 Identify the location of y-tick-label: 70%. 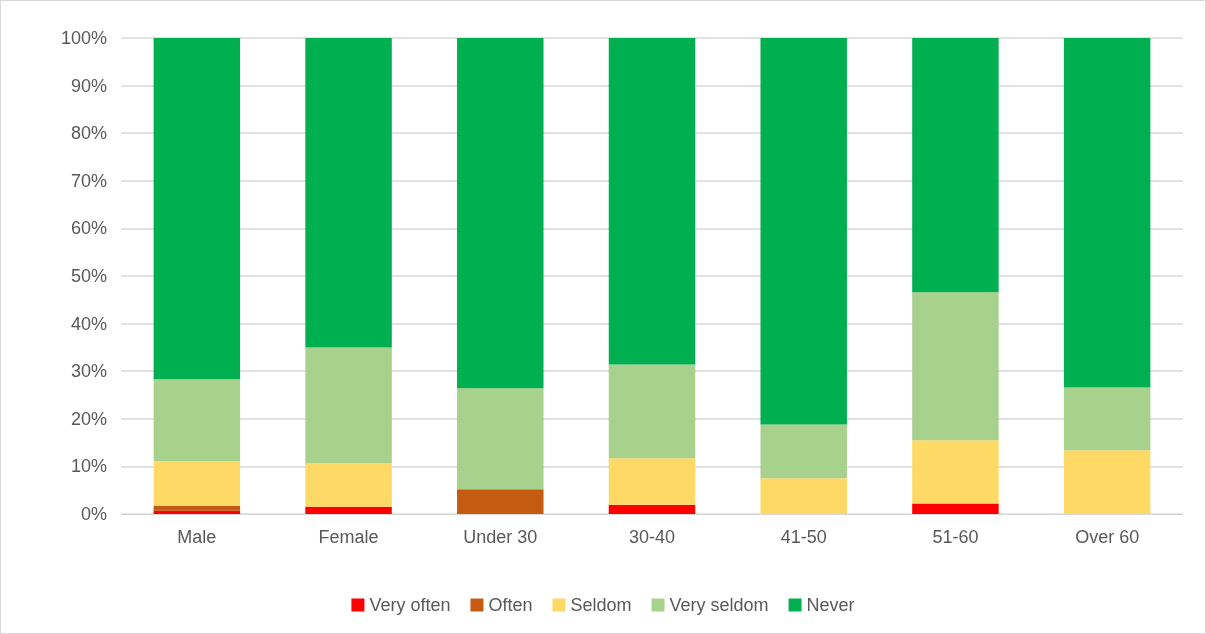
(88, 180).